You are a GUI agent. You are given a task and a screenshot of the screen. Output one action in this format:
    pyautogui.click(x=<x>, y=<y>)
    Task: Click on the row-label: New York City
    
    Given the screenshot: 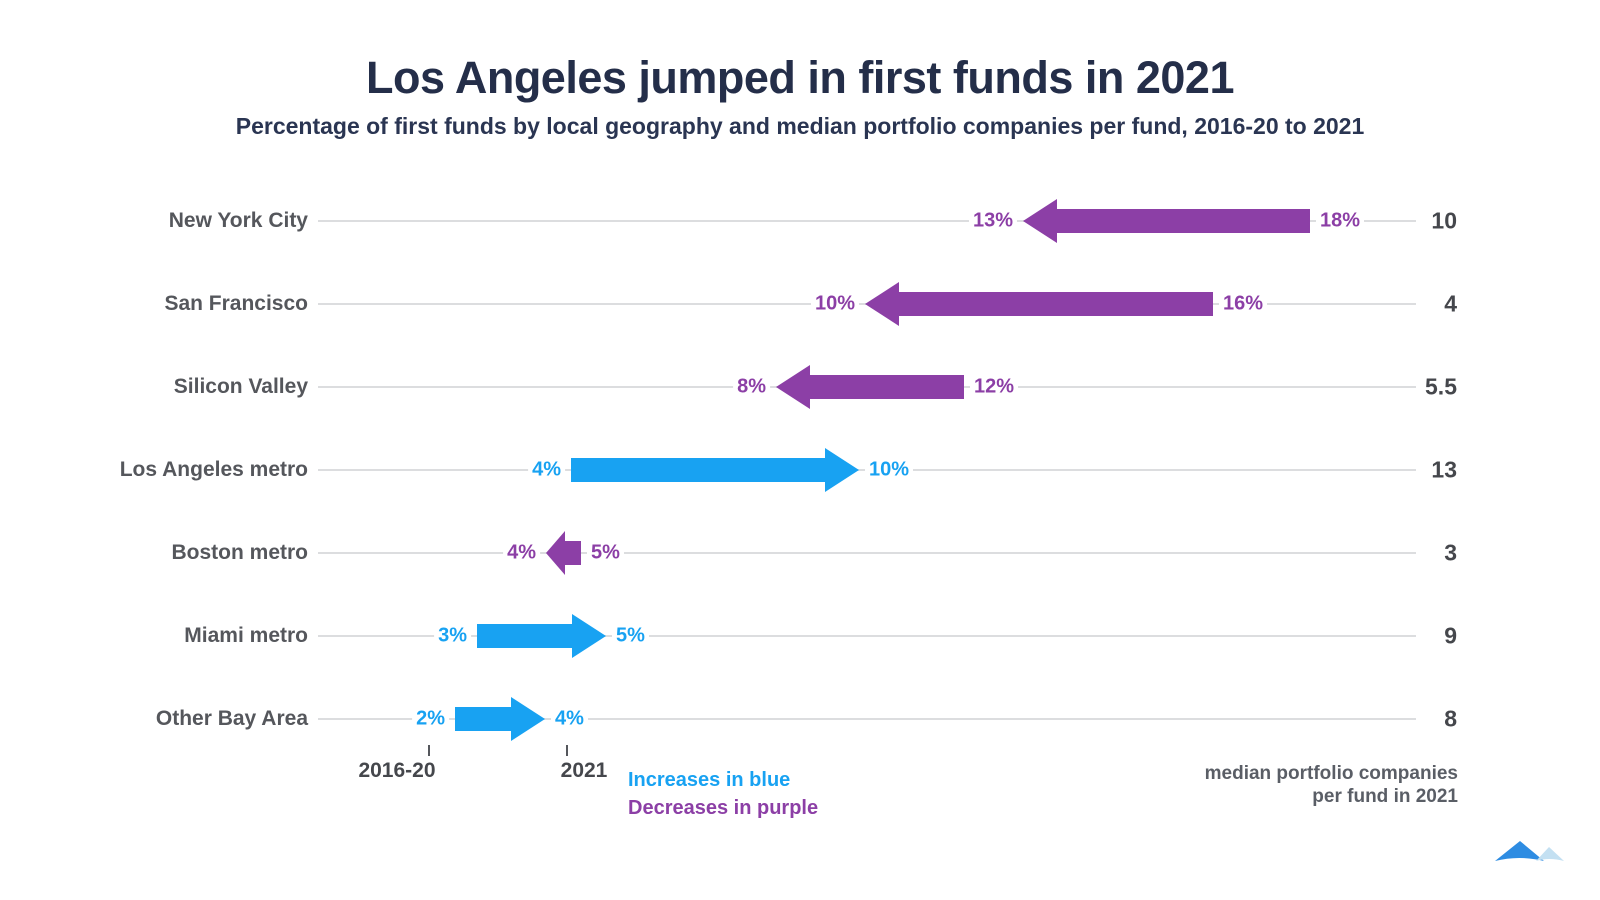 What is the action you would take?
    pyautogui.click(x=238, y=220)
    